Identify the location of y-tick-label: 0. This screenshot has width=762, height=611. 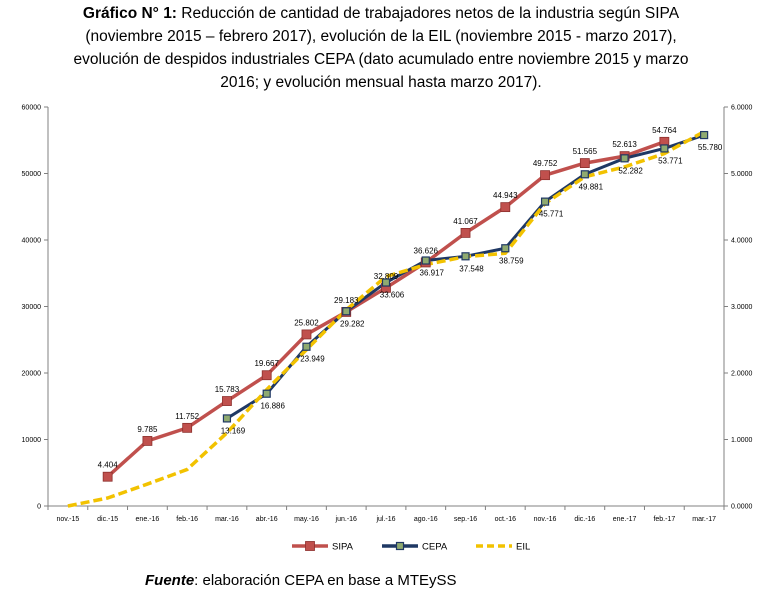
(39, 507).